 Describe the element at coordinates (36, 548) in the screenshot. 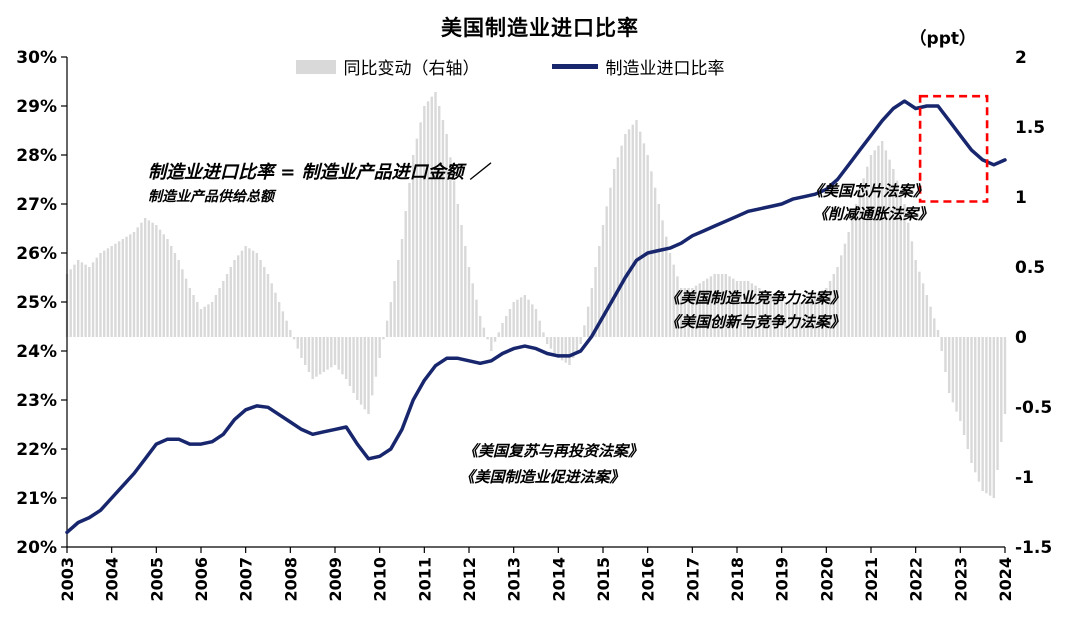

I see `svg-text: 20%` at that location.